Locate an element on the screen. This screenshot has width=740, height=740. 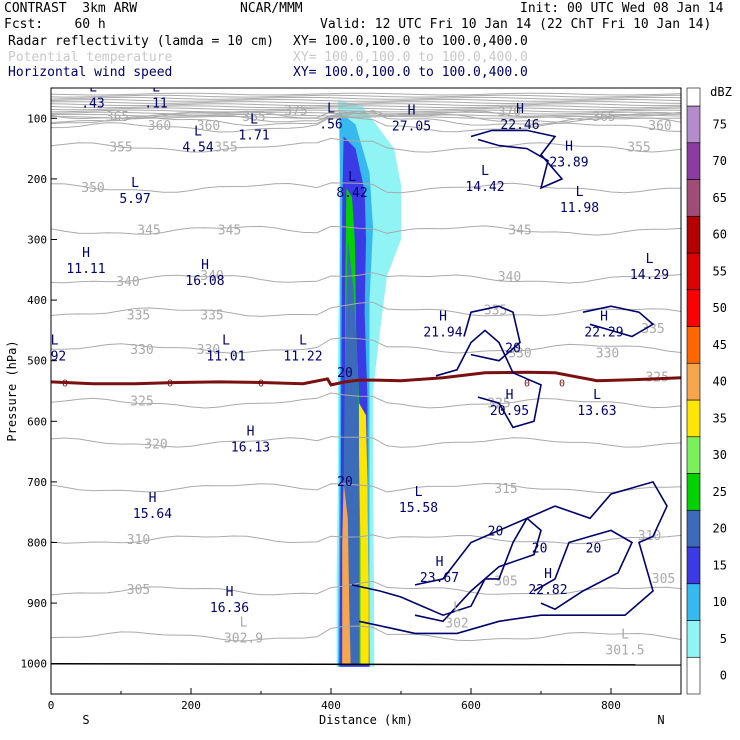
extremum-h: H16.08 is located at coordinates (204, 273).